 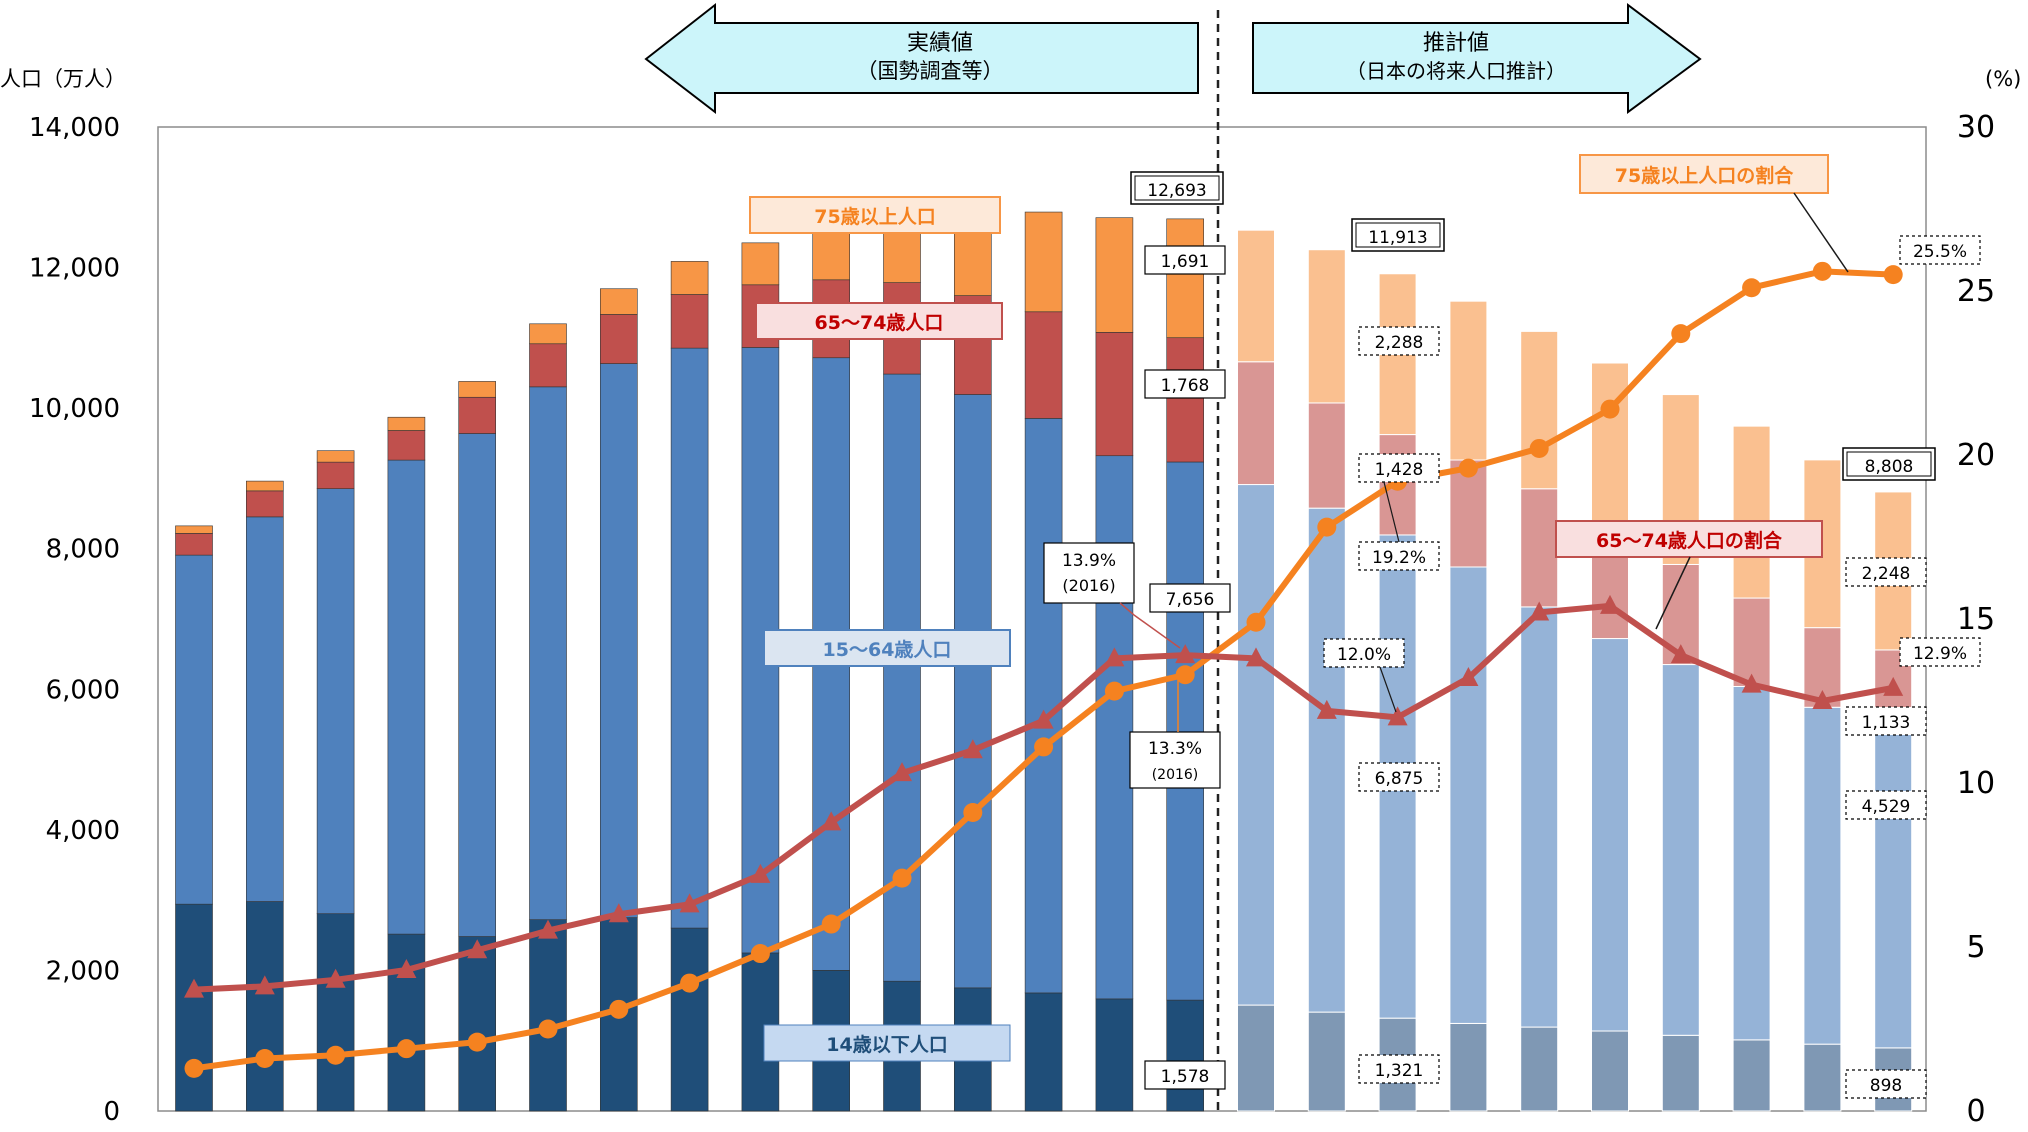 I want to click on callout-2030-15: 6,875, so click(x=1399, y=779).